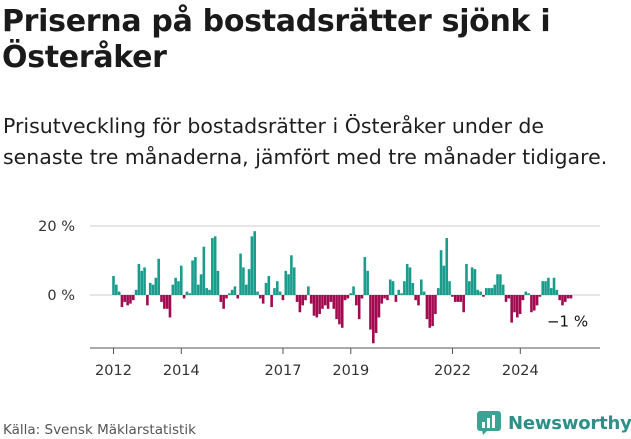 The image size is (631, 439). Describe the element at coordinates (99, 430) in the screenshot. I see `source-note: Källa: Svensk Mäklarstatistik` at that location.